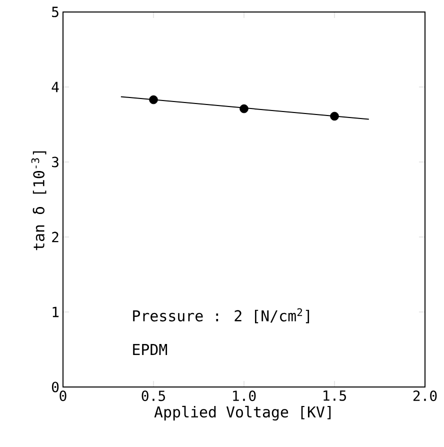 This screenshot has height=447, width=444. Describe the element at coordinates (55, 387) in the screenshot. I see `y-tick-label: 0` at that location.